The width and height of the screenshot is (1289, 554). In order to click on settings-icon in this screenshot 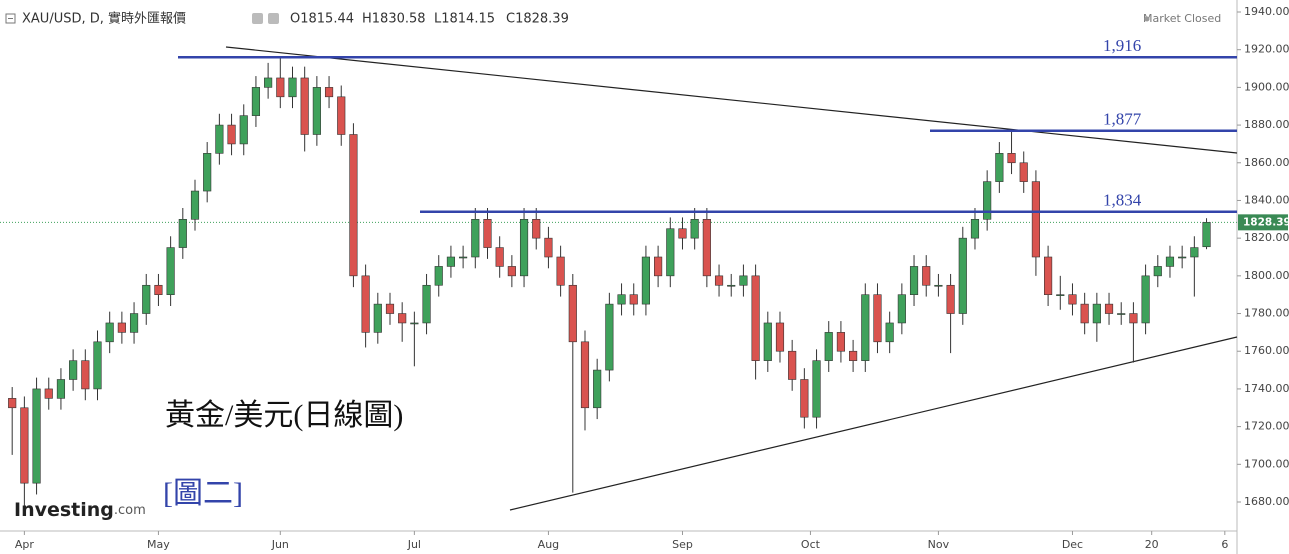, I will do `click(273, 18)`.